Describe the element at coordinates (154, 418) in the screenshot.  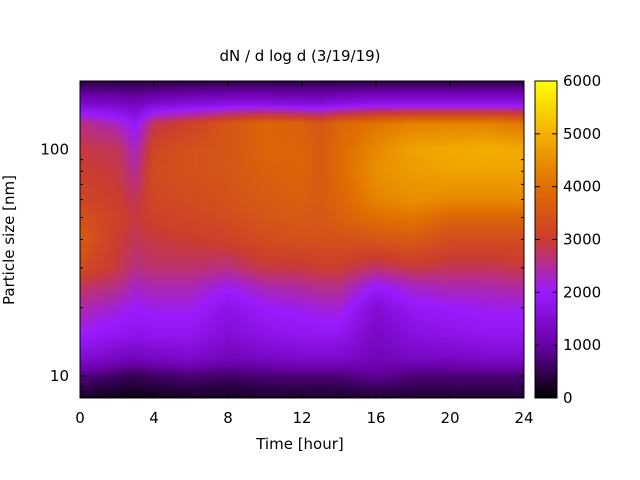
I see `x-tick-label: 4` at that location.